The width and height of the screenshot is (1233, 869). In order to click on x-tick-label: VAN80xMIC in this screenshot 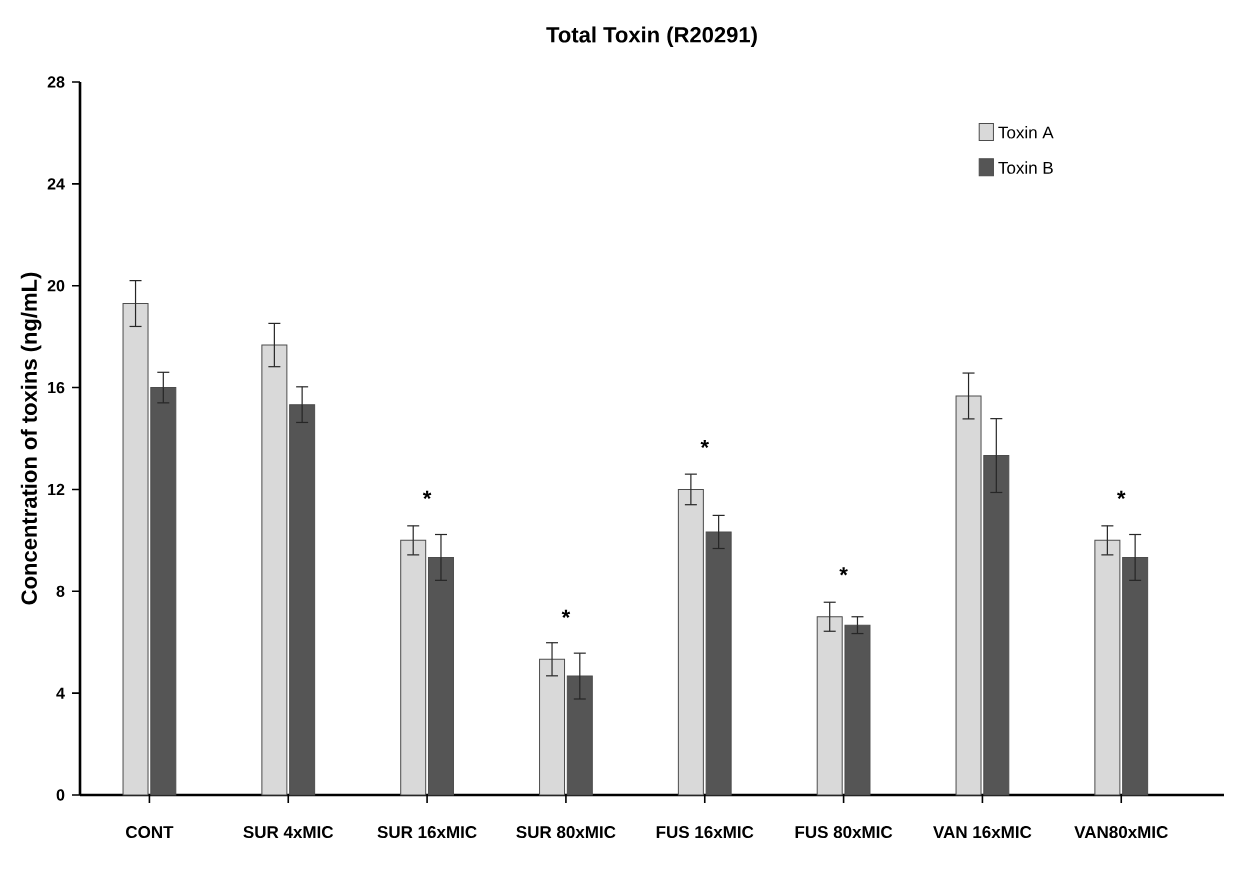, I will do `click(1121, 832)`.